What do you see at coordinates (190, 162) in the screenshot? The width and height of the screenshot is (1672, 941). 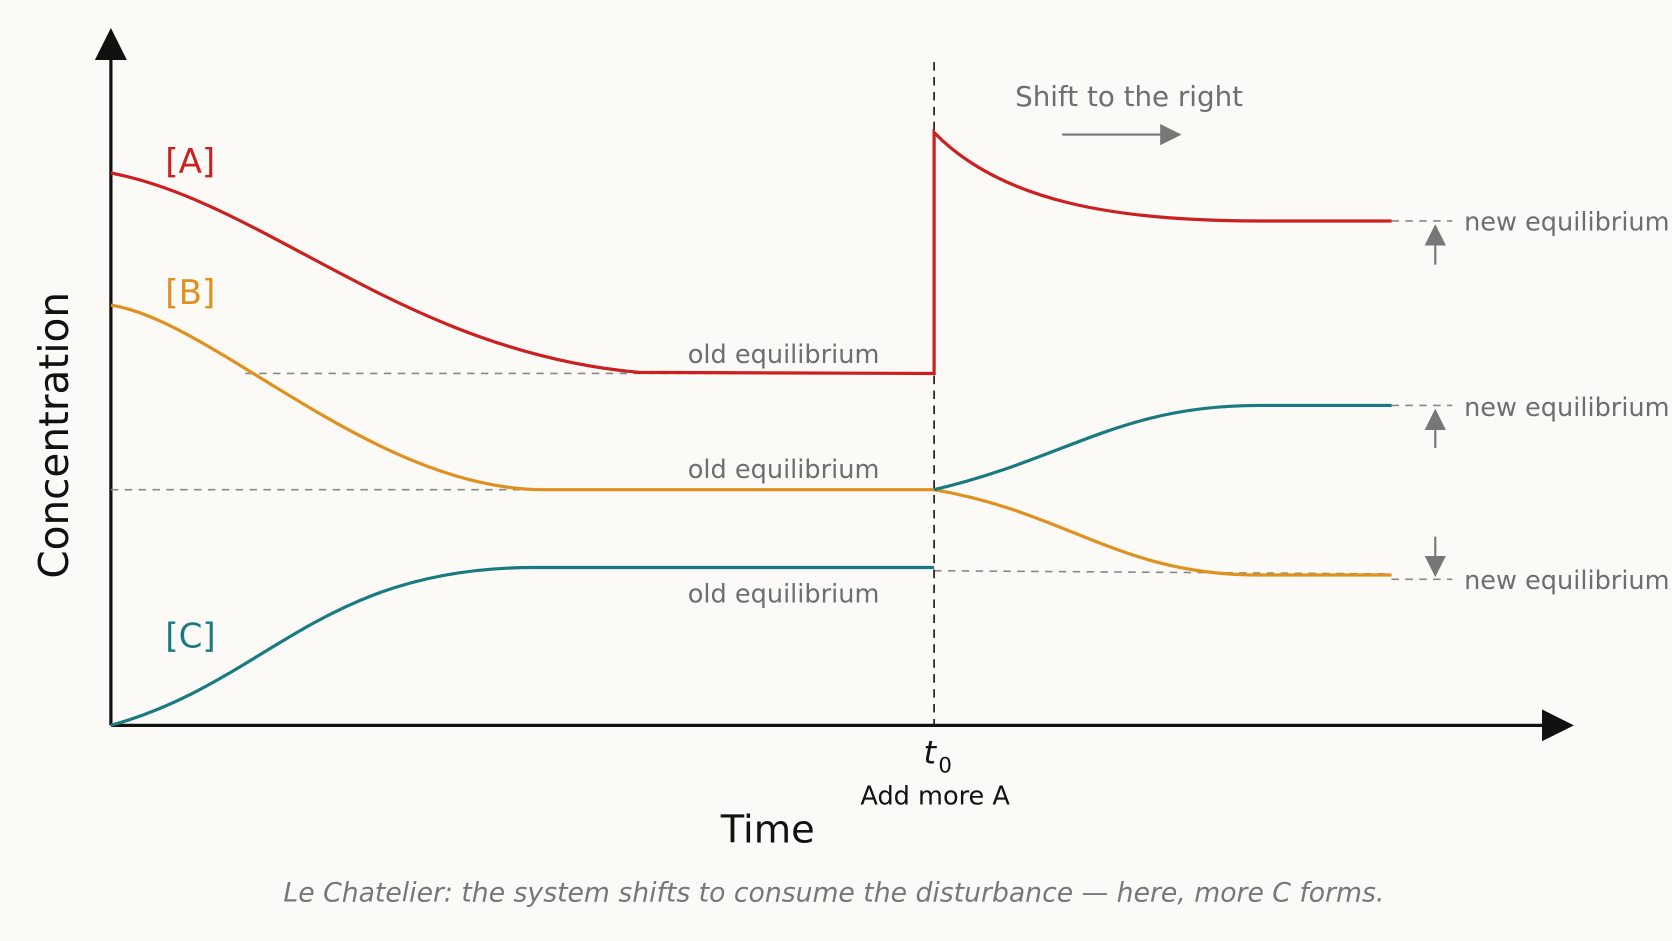 I see `species-label: [A]` at bounding box center [190, 162].